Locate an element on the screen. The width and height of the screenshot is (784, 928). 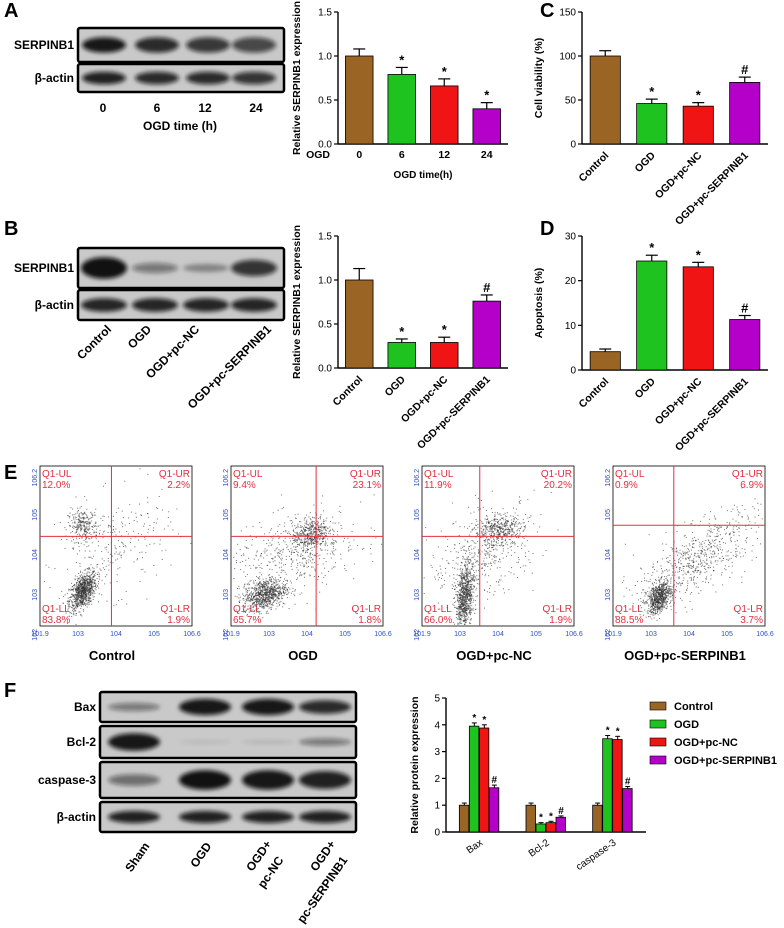
flow-y-tick: 102 is located at coordinates (226, 635).